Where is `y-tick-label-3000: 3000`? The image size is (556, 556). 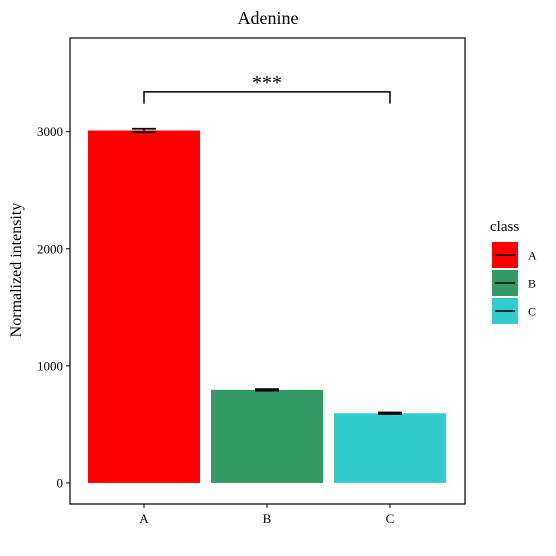
y-tick-label-3000: 3000 is located at coordinates (50, 131).